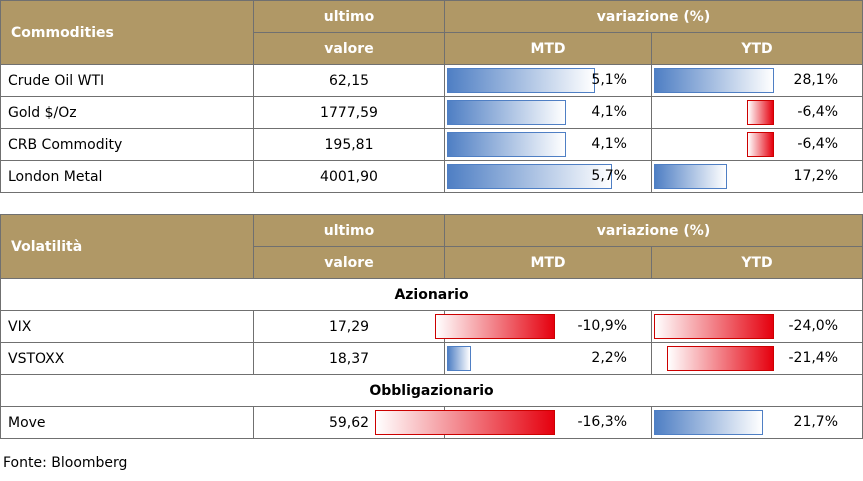 The image size is (863, 481). I want to click on row-last-value: 4001,90, so click(349, 176).